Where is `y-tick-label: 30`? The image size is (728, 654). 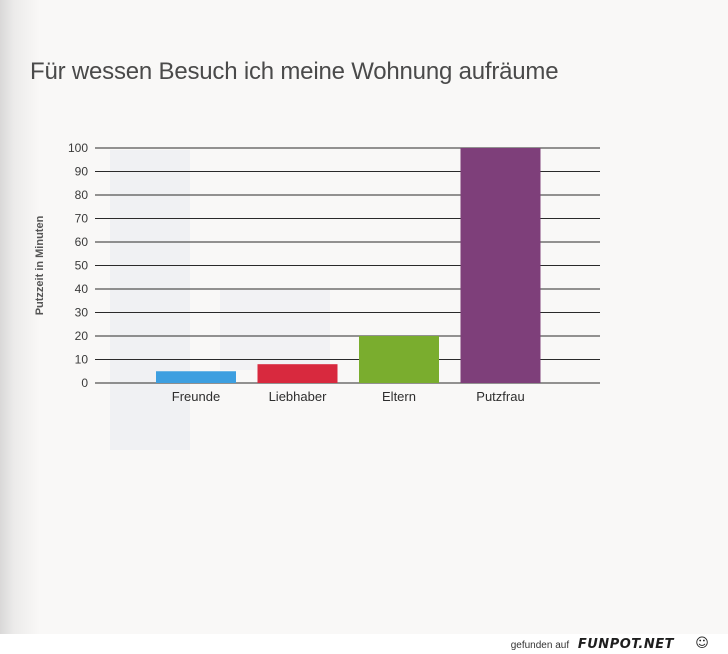 y-tick-label: 30 is located at coordinates (82, 313).